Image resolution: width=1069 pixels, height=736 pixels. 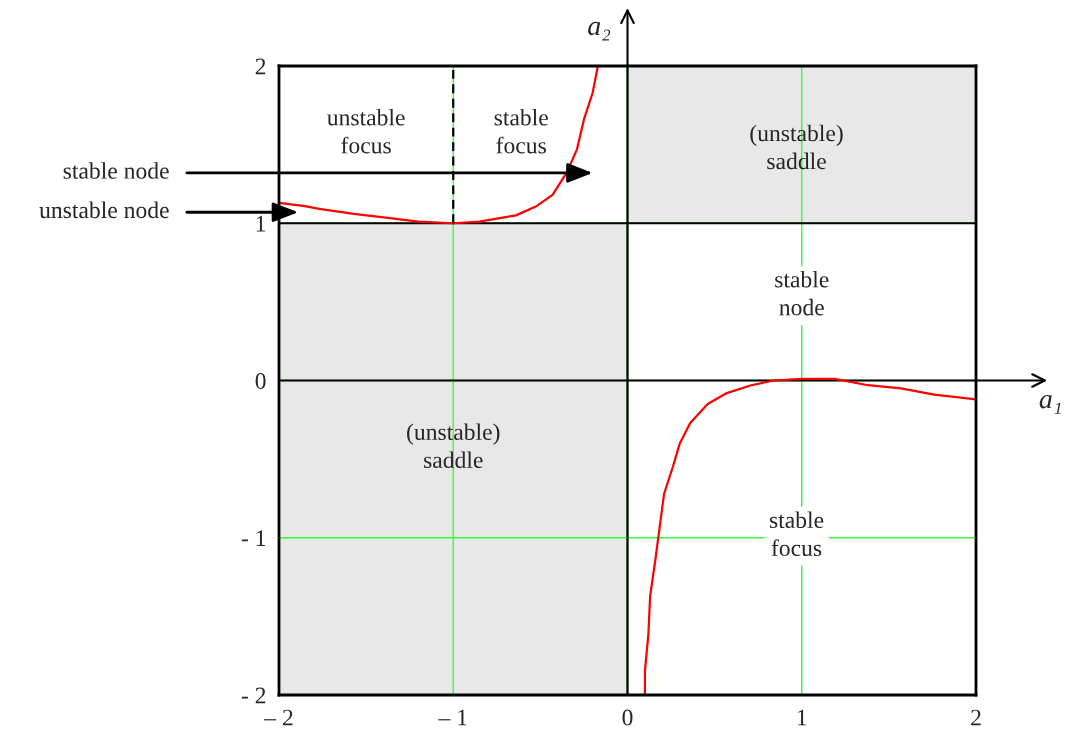 What do you see at coordinates (104, 210) in the screenshot?
I see `text: unstable node` at bounding box center [104, 210].